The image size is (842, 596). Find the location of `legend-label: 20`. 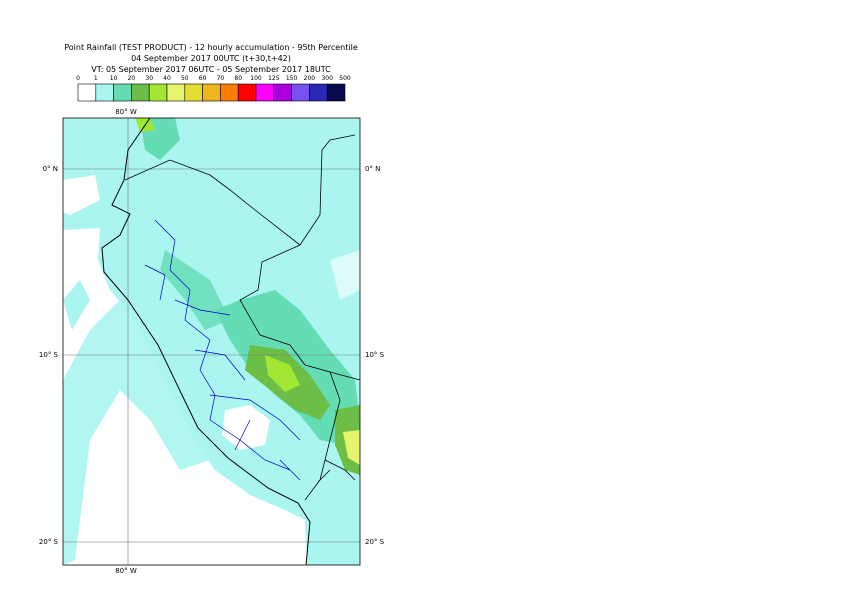

legend-label: 20 is located at coordinates (132, 78).